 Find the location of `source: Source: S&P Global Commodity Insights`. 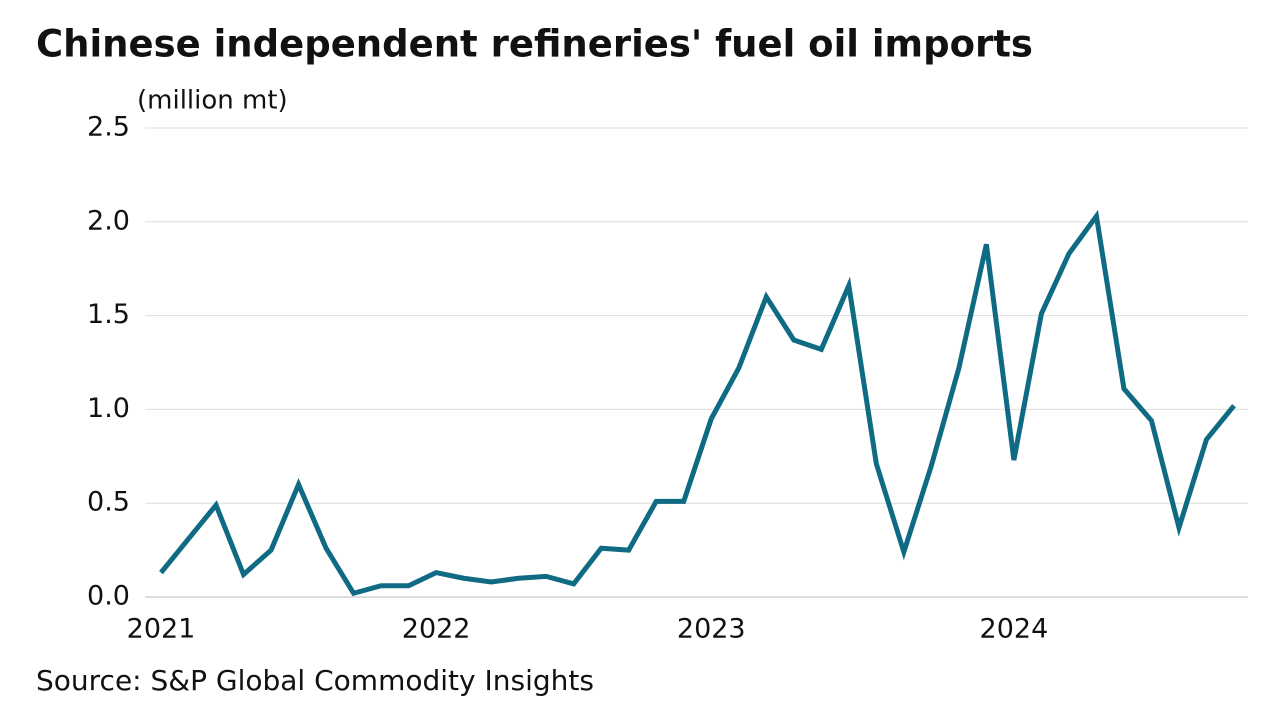

source: Source: S&P Global Commodity Insights is located at coordinates (315, 680).